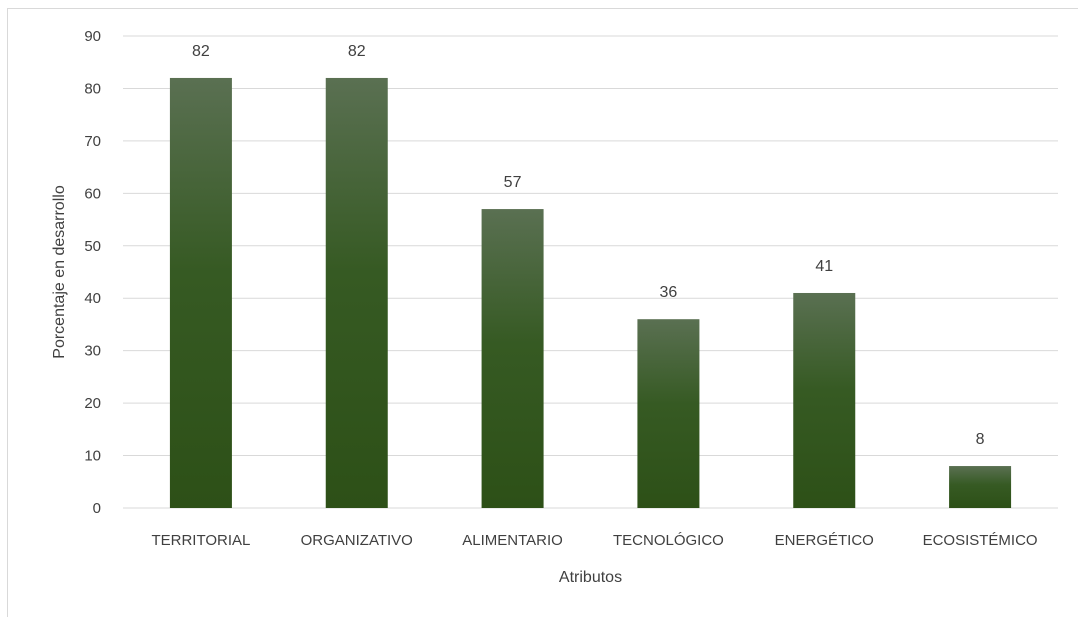 Image resolution: width=1079 pixels, height=618 pixels. Describe the element at coordinates (513, 182) in the screenshot. I see `data-label-alimentario: 57` at that location.